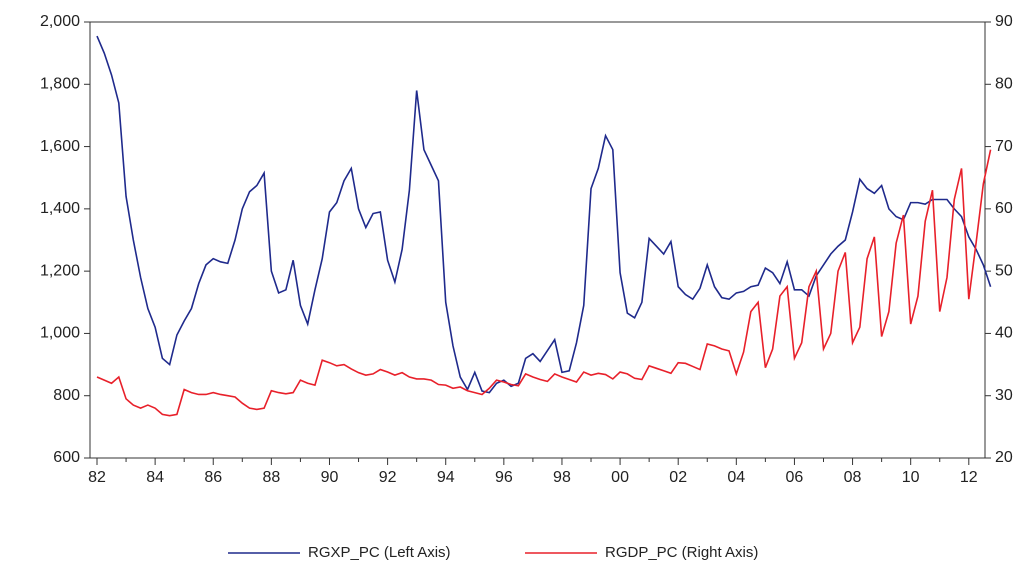 This screenshot has height=568, width=1032. I want to click on y-tick-label: 1,000, so click(60, 333).